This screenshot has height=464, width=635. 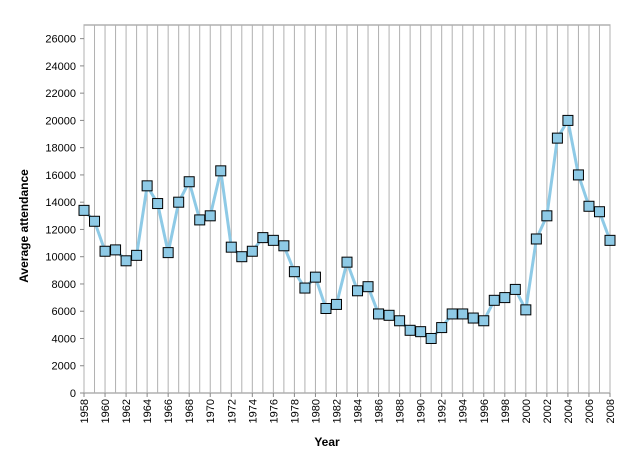 I want to click on x-tick-label: 1968, so click(x=190, y=411).